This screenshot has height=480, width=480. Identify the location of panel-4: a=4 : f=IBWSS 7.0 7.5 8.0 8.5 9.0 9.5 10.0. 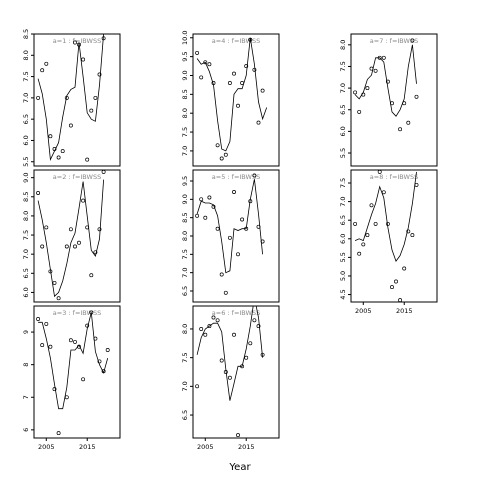
(230, 99).